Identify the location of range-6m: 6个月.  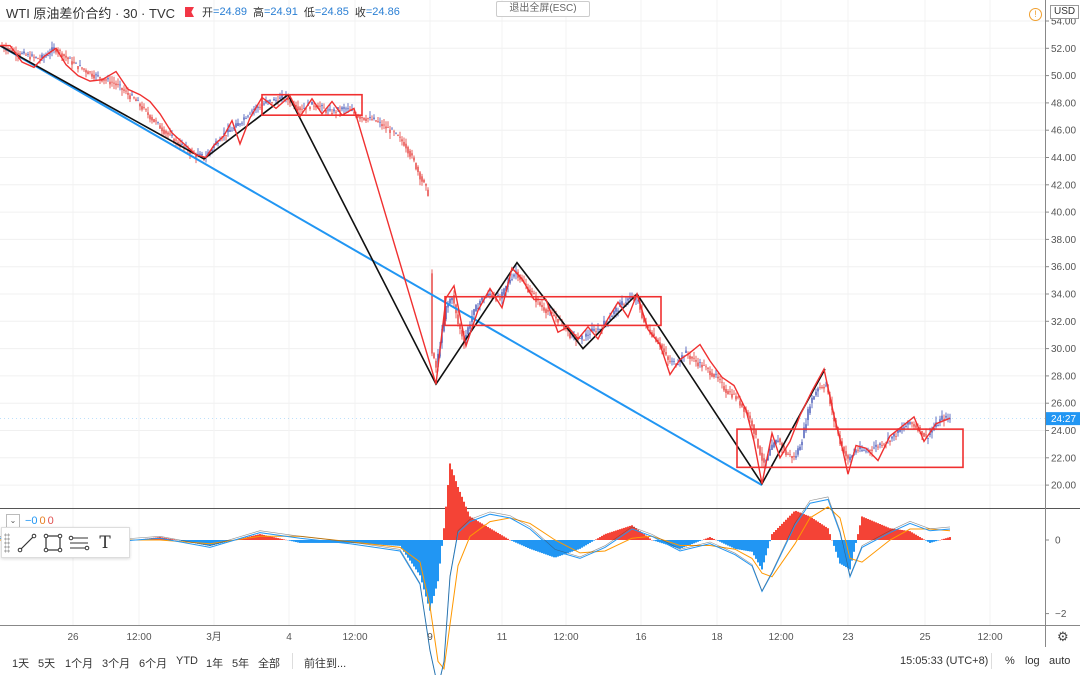
(153, 664).